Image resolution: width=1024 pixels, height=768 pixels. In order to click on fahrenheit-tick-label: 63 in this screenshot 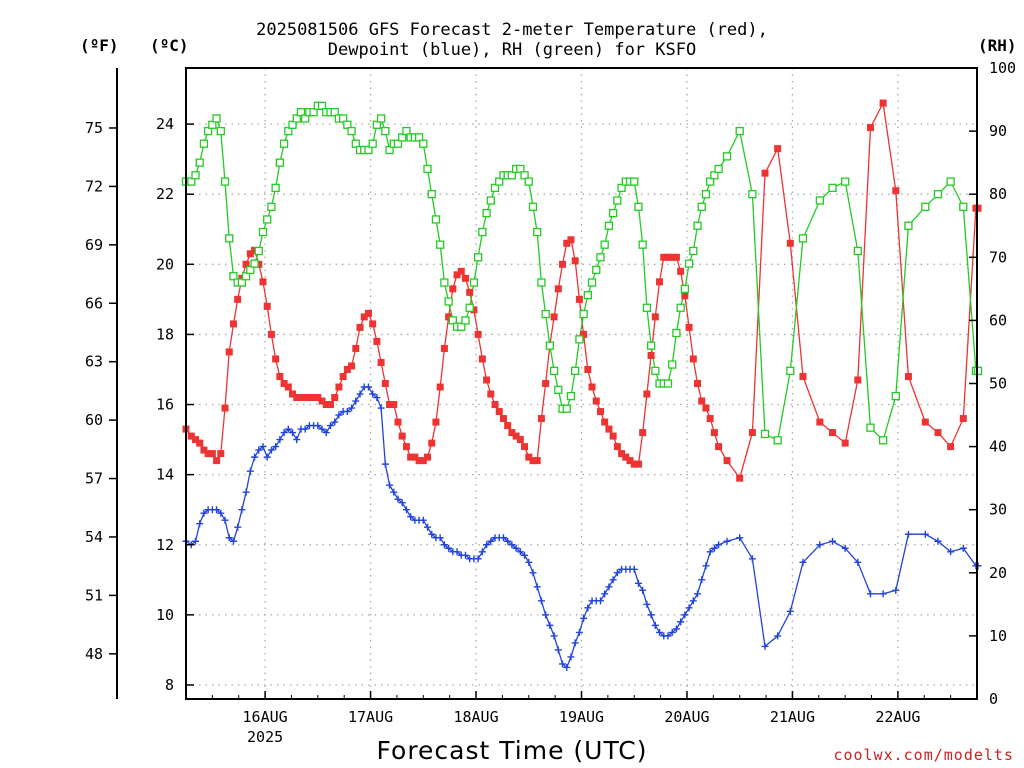, I will do `click(94, 362)`.